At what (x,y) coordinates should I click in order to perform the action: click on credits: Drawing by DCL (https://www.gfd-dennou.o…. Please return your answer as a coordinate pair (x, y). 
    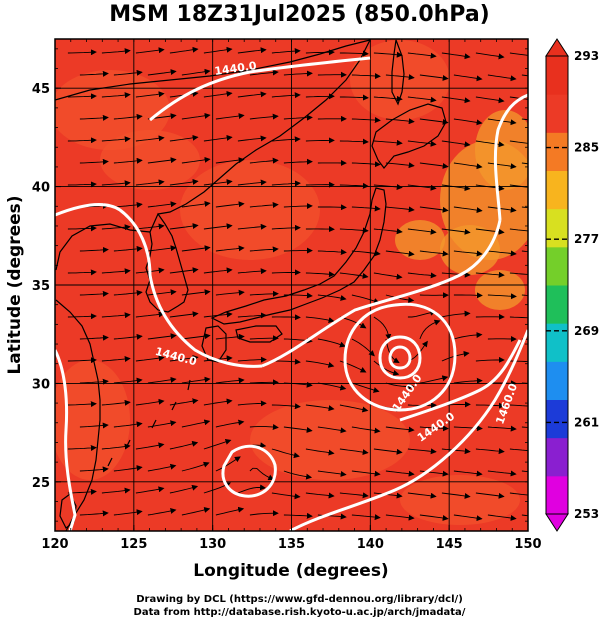
    Looking at the image, I should click on (299, 606).